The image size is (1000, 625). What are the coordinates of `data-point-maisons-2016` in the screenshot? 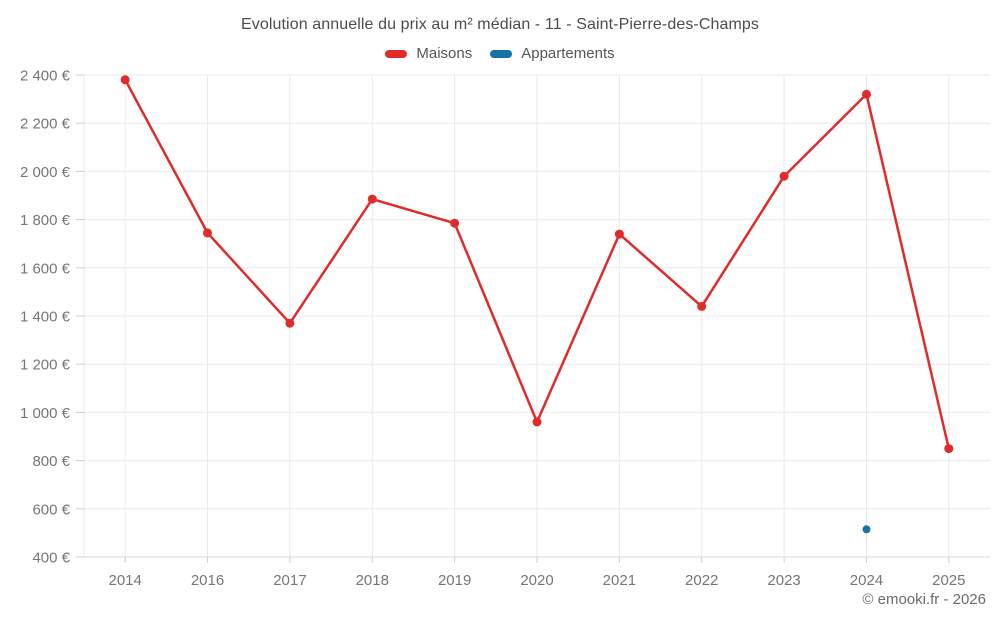 It's located at (207, 233).